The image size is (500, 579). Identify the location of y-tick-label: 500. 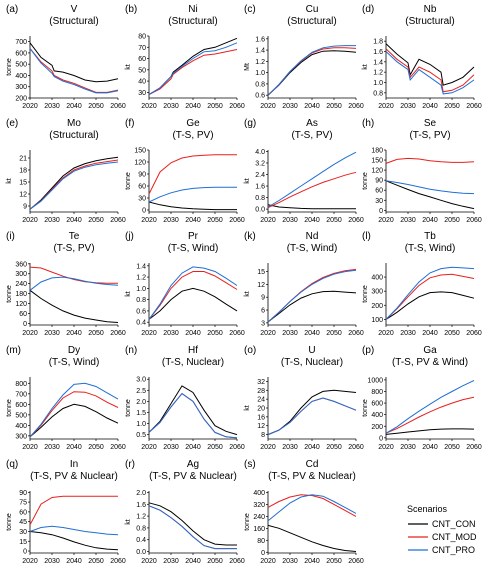
(21, 415).